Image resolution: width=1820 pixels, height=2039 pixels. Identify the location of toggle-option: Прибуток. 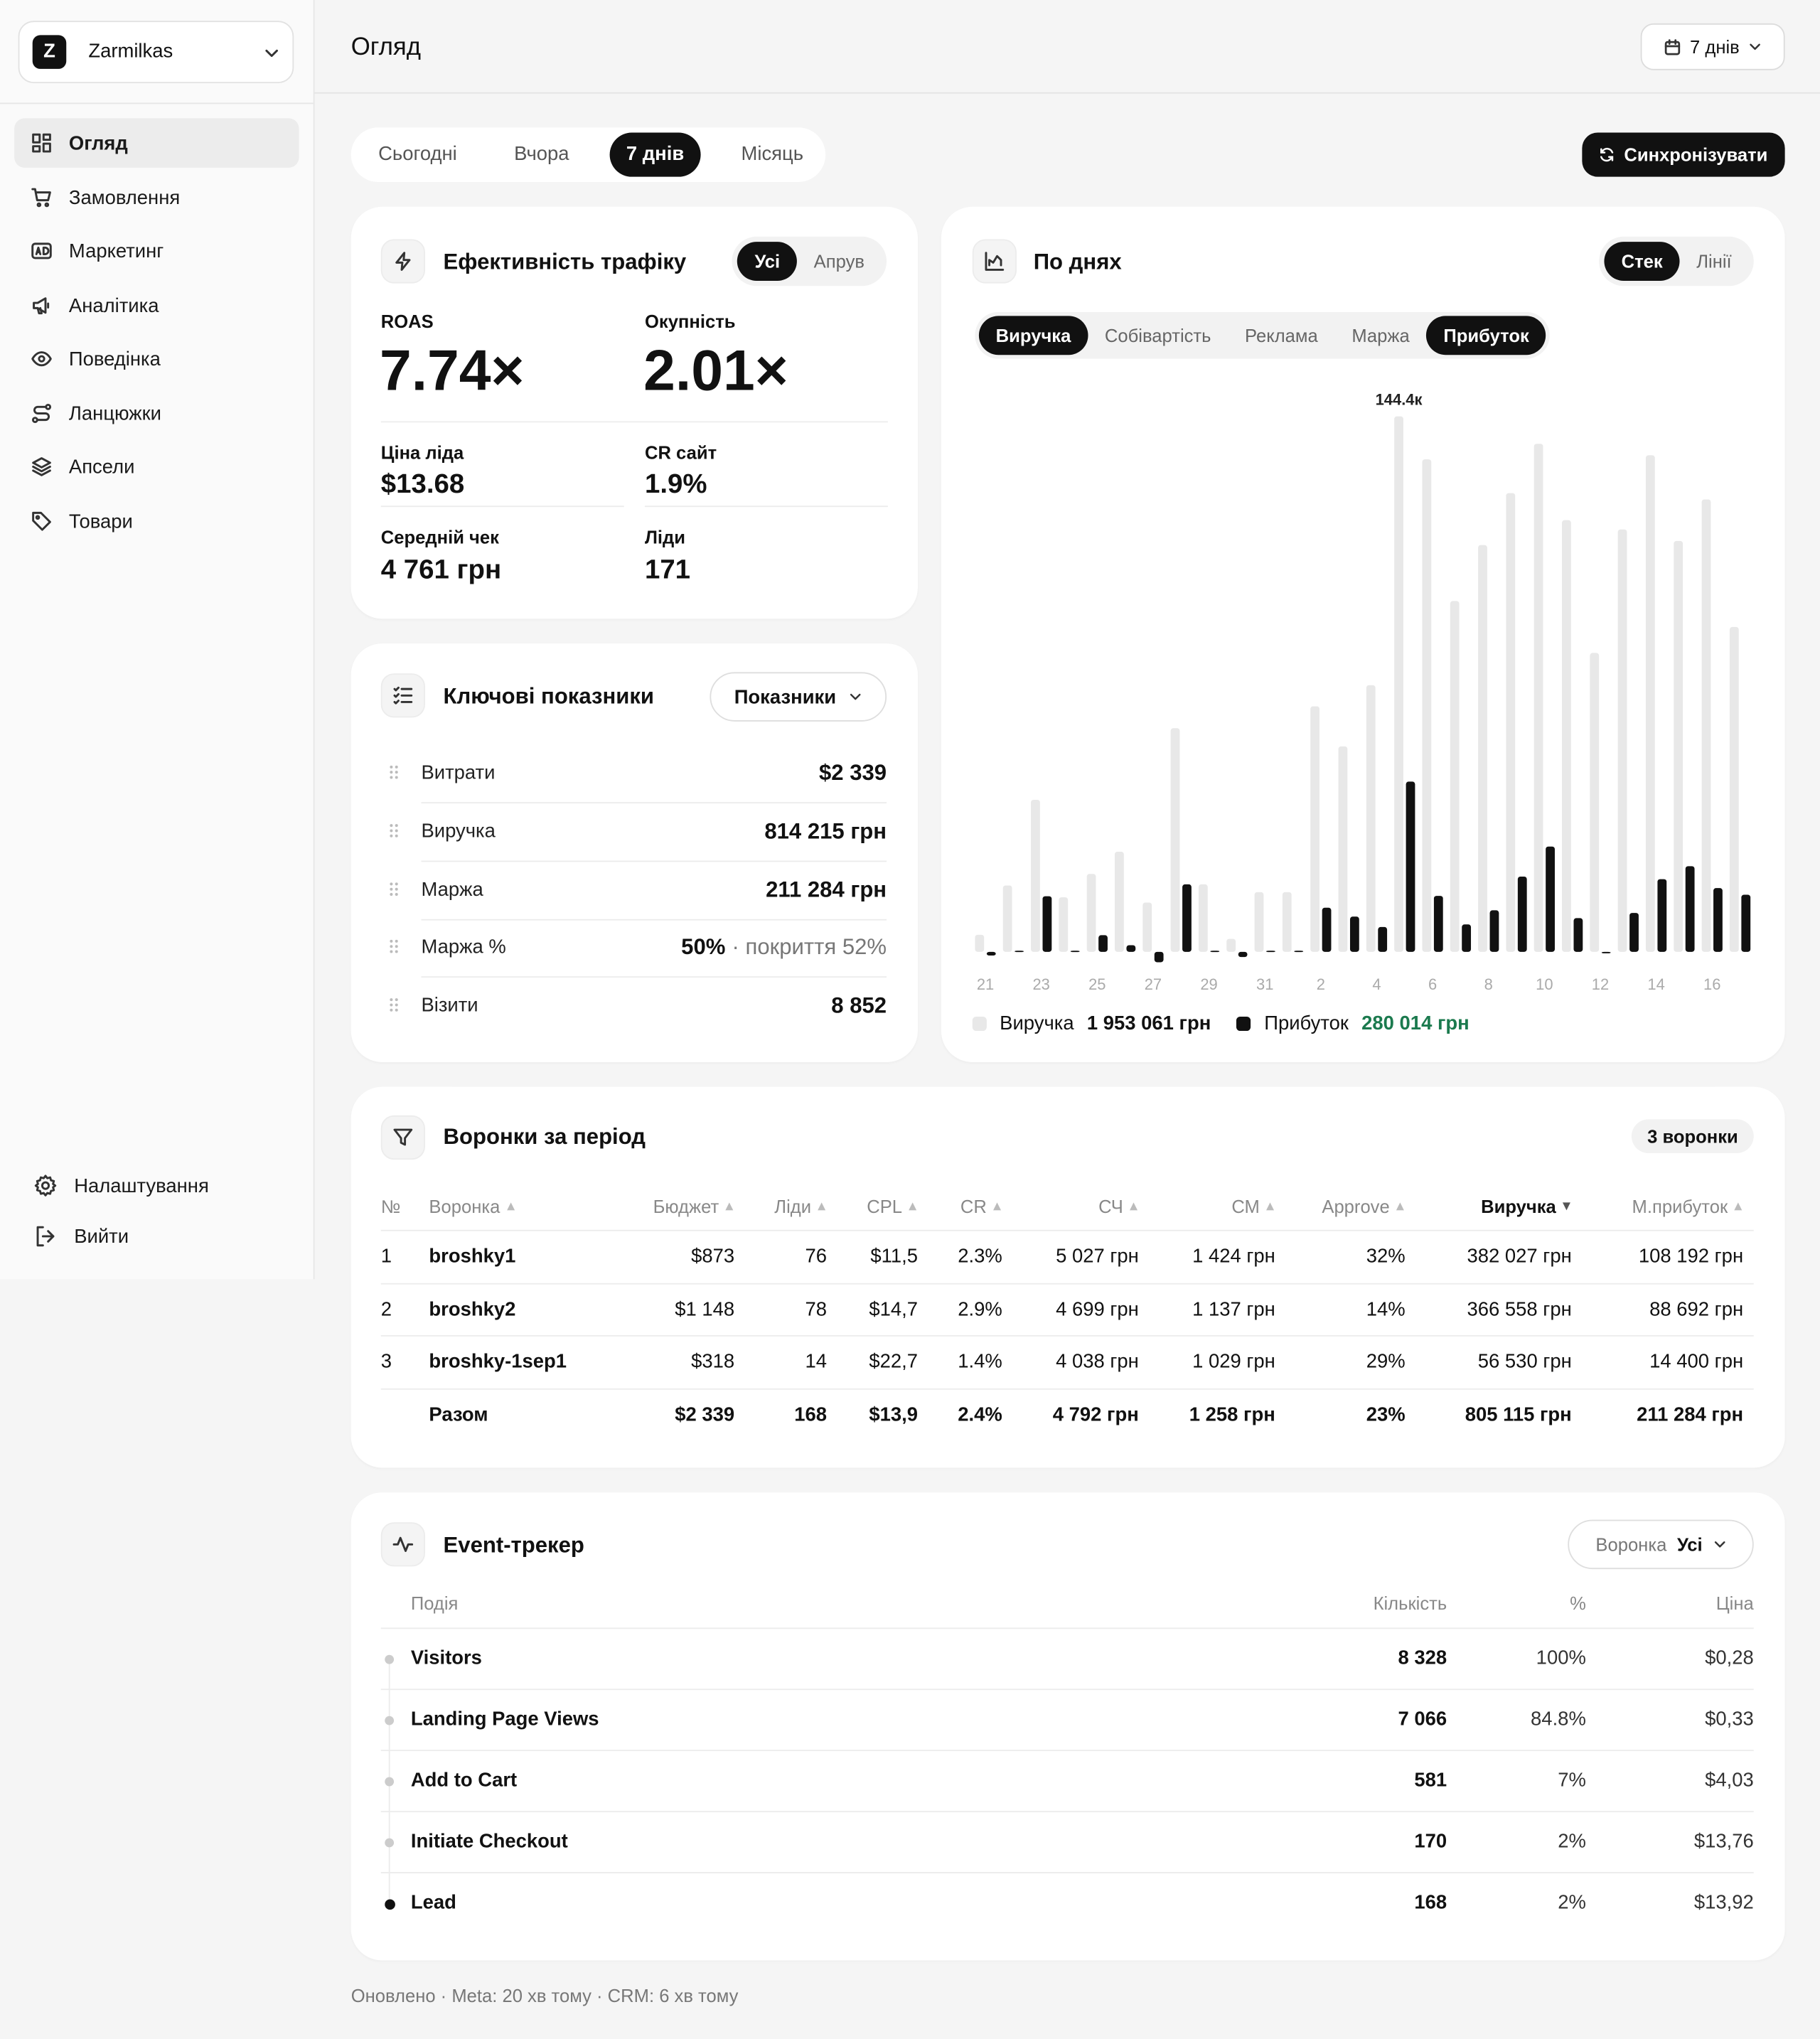
(1486, 335).